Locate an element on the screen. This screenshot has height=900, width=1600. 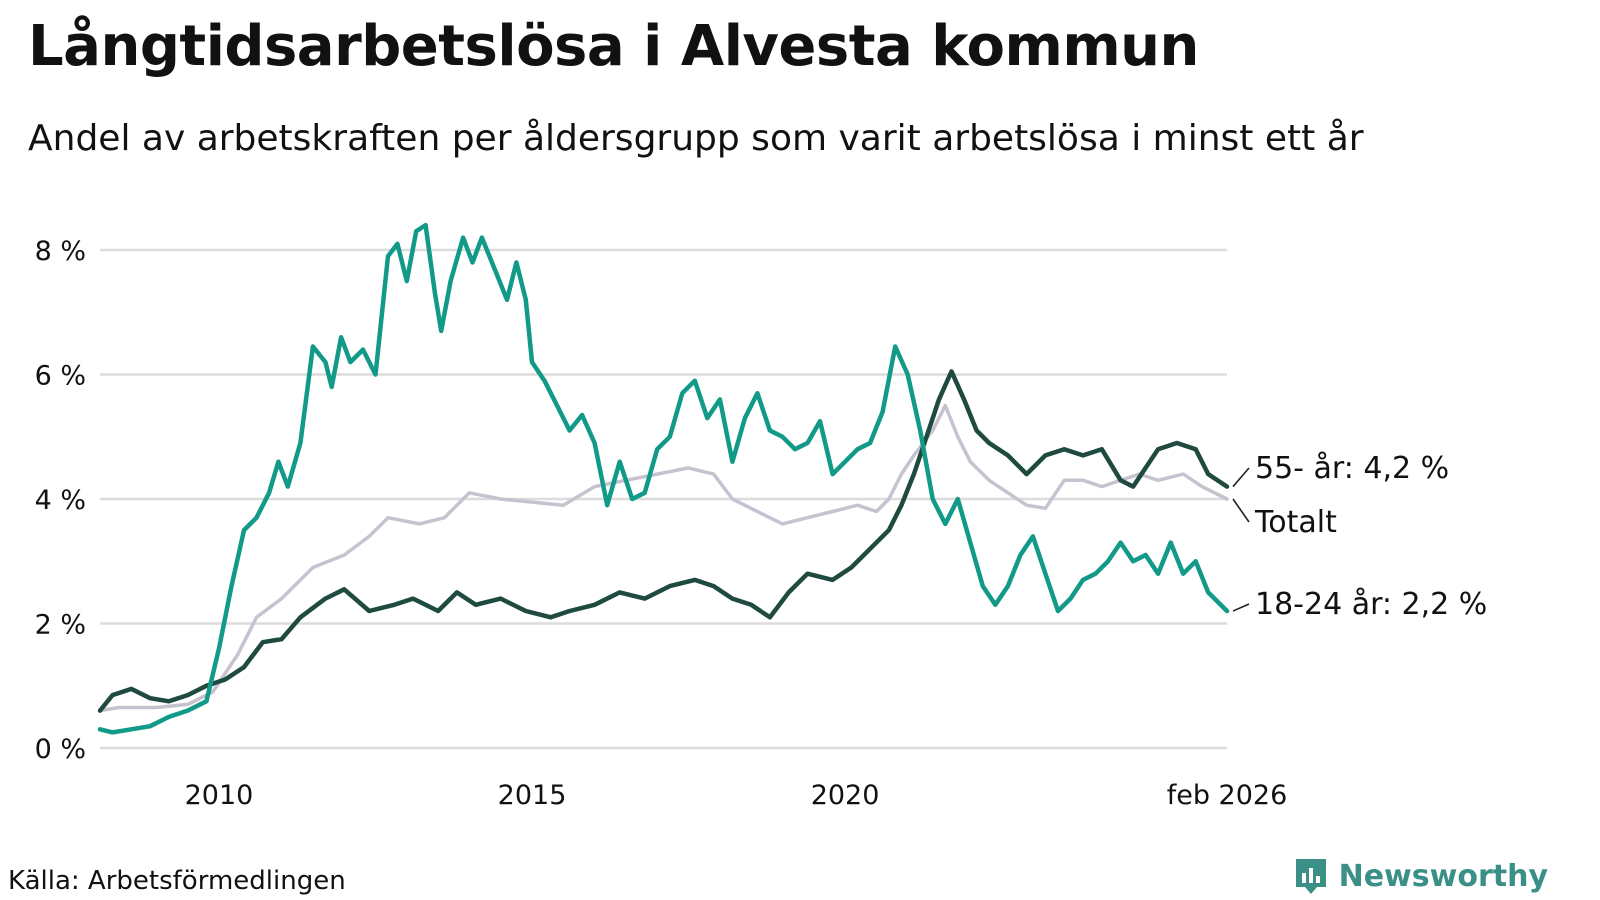
leader-line-youth is located at coordinates (1241, 607).